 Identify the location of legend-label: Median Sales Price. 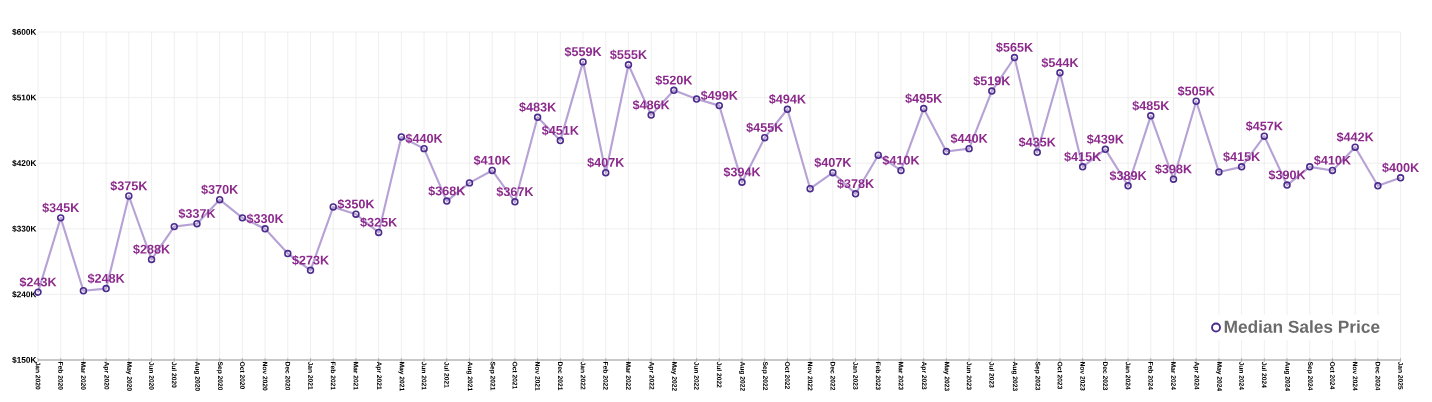
(1302, 326).